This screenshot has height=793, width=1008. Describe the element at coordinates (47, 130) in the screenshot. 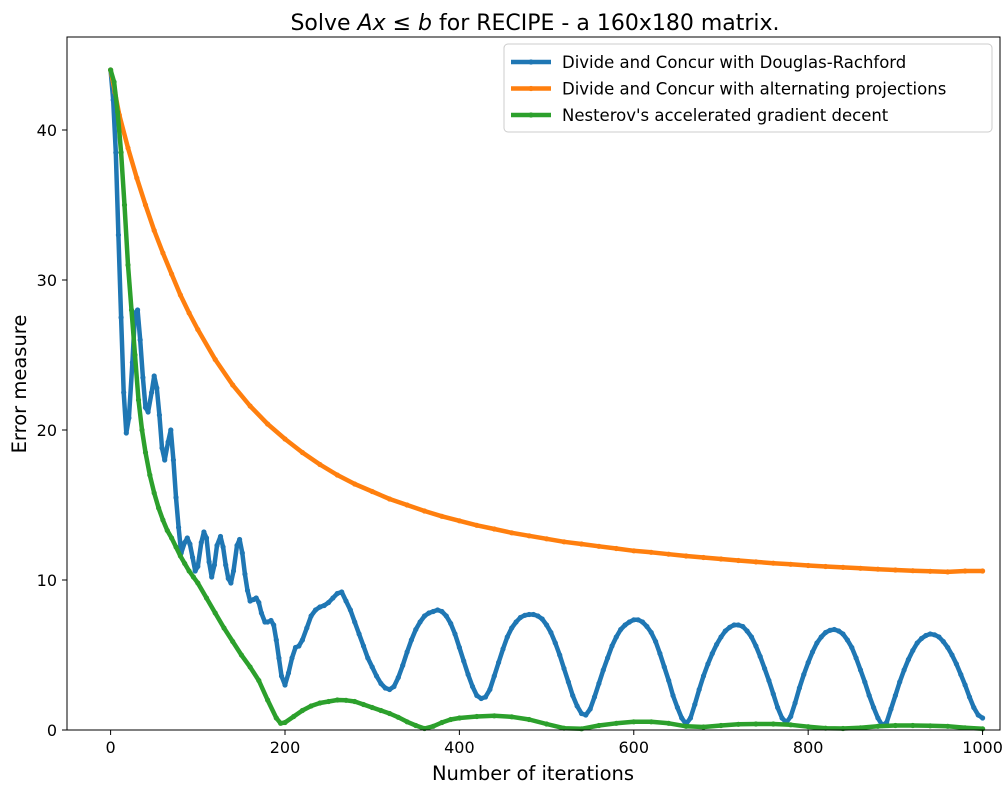

I see `y-tick-label: 40` at that location.